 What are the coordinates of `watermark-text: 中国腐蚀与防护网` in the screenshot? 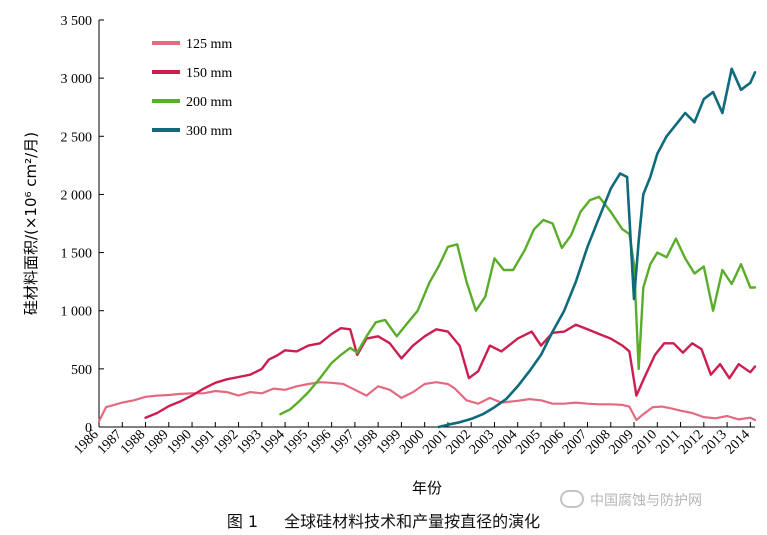 It's located at (646, 501).